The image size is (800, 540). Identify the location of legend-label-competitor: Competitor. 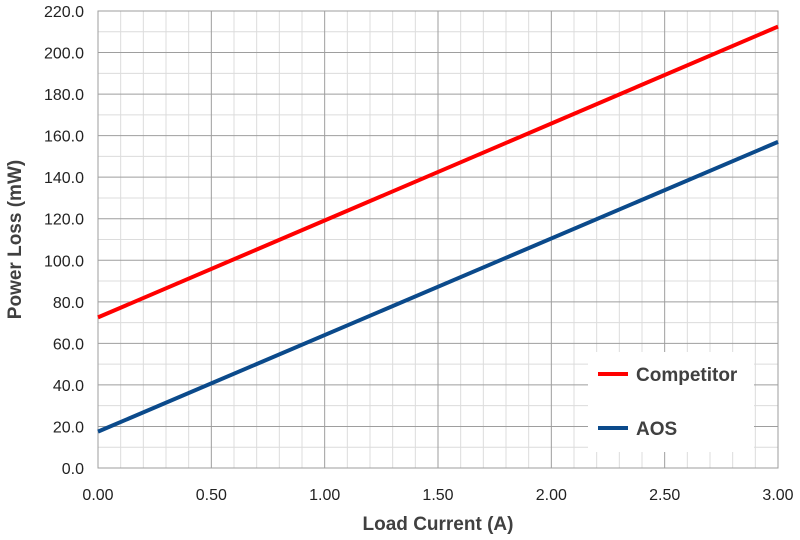
(687, 375).